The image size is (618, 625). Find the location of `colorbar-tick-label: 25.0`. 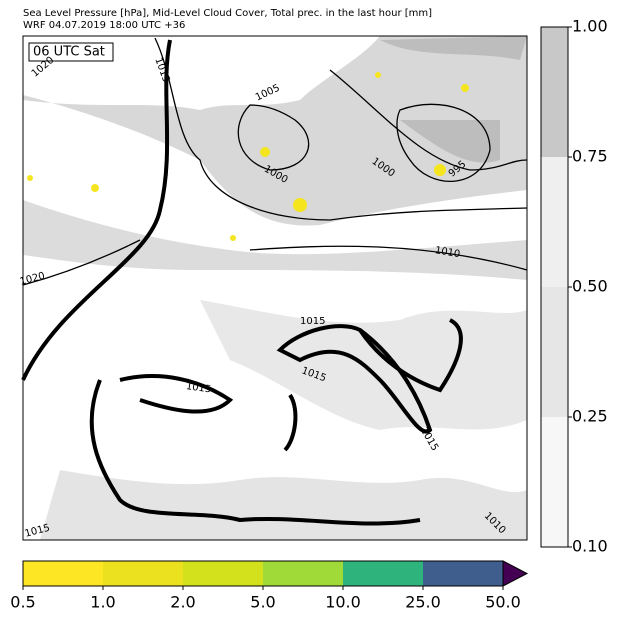

colorbar-tick-label: 25.0 is located at coordinates (423, 602).